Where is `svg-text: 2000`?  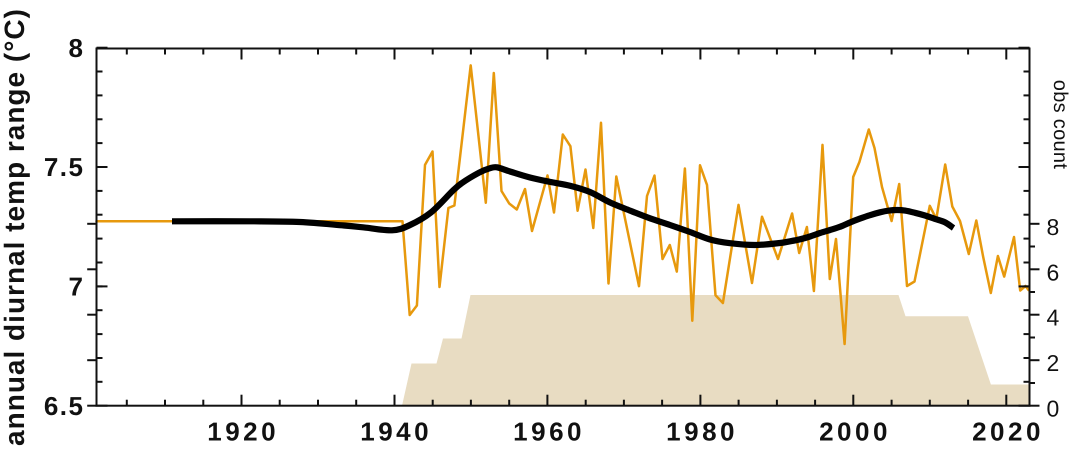 svg-text: 2000 is located at coordinates (855, 432).